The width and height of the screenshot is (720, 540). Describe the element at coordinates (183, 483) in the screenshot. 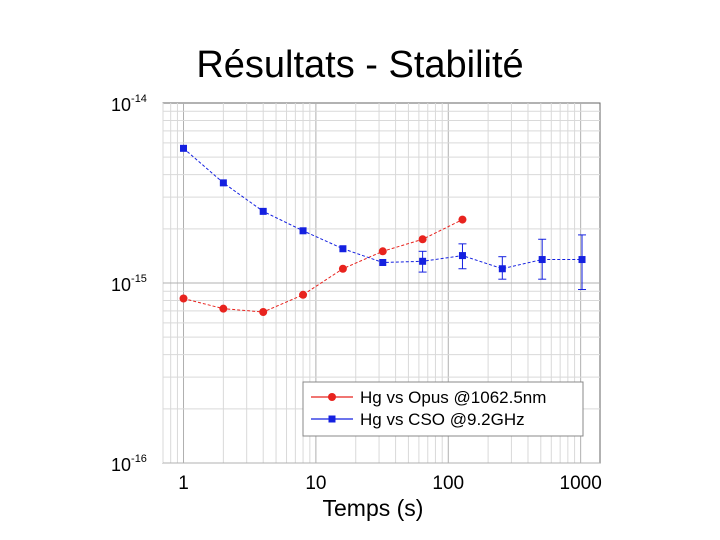

I see `x-tick-label: 1` at that location.